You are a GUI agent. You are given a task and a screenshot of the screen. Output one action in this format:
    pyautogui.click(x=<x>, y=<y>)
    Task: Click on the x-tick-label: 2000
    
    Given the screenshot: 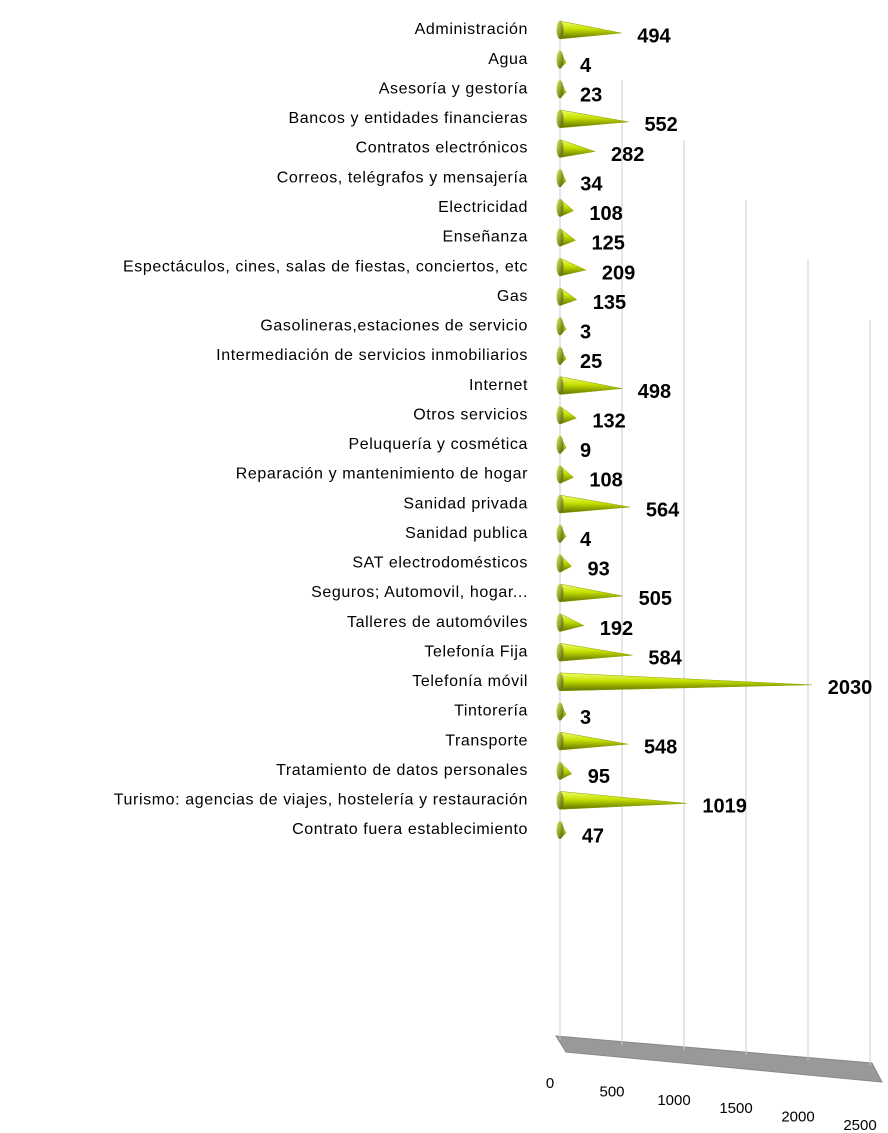 What is the action you would take?
    pyautogui.click(x=797, y=1117)
    